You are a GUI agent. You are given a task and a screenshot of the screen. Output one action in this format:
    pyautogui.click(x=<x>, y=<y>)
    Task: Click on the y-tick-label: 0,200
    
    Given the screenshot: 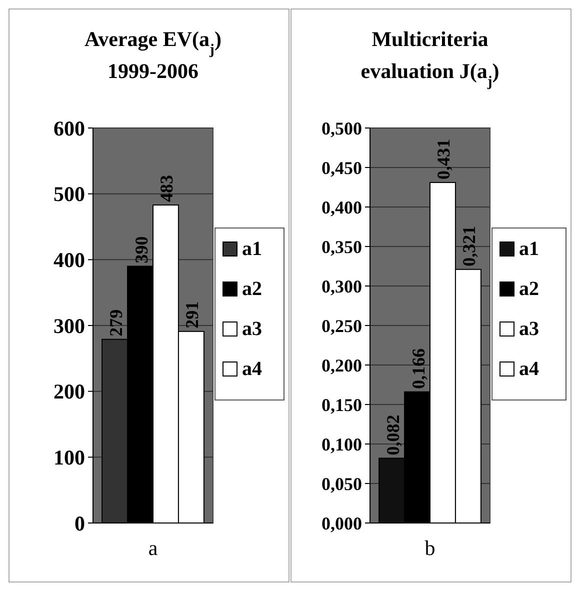 What is the action you would take?
    pyautogui.click(x=342, y=365)
    